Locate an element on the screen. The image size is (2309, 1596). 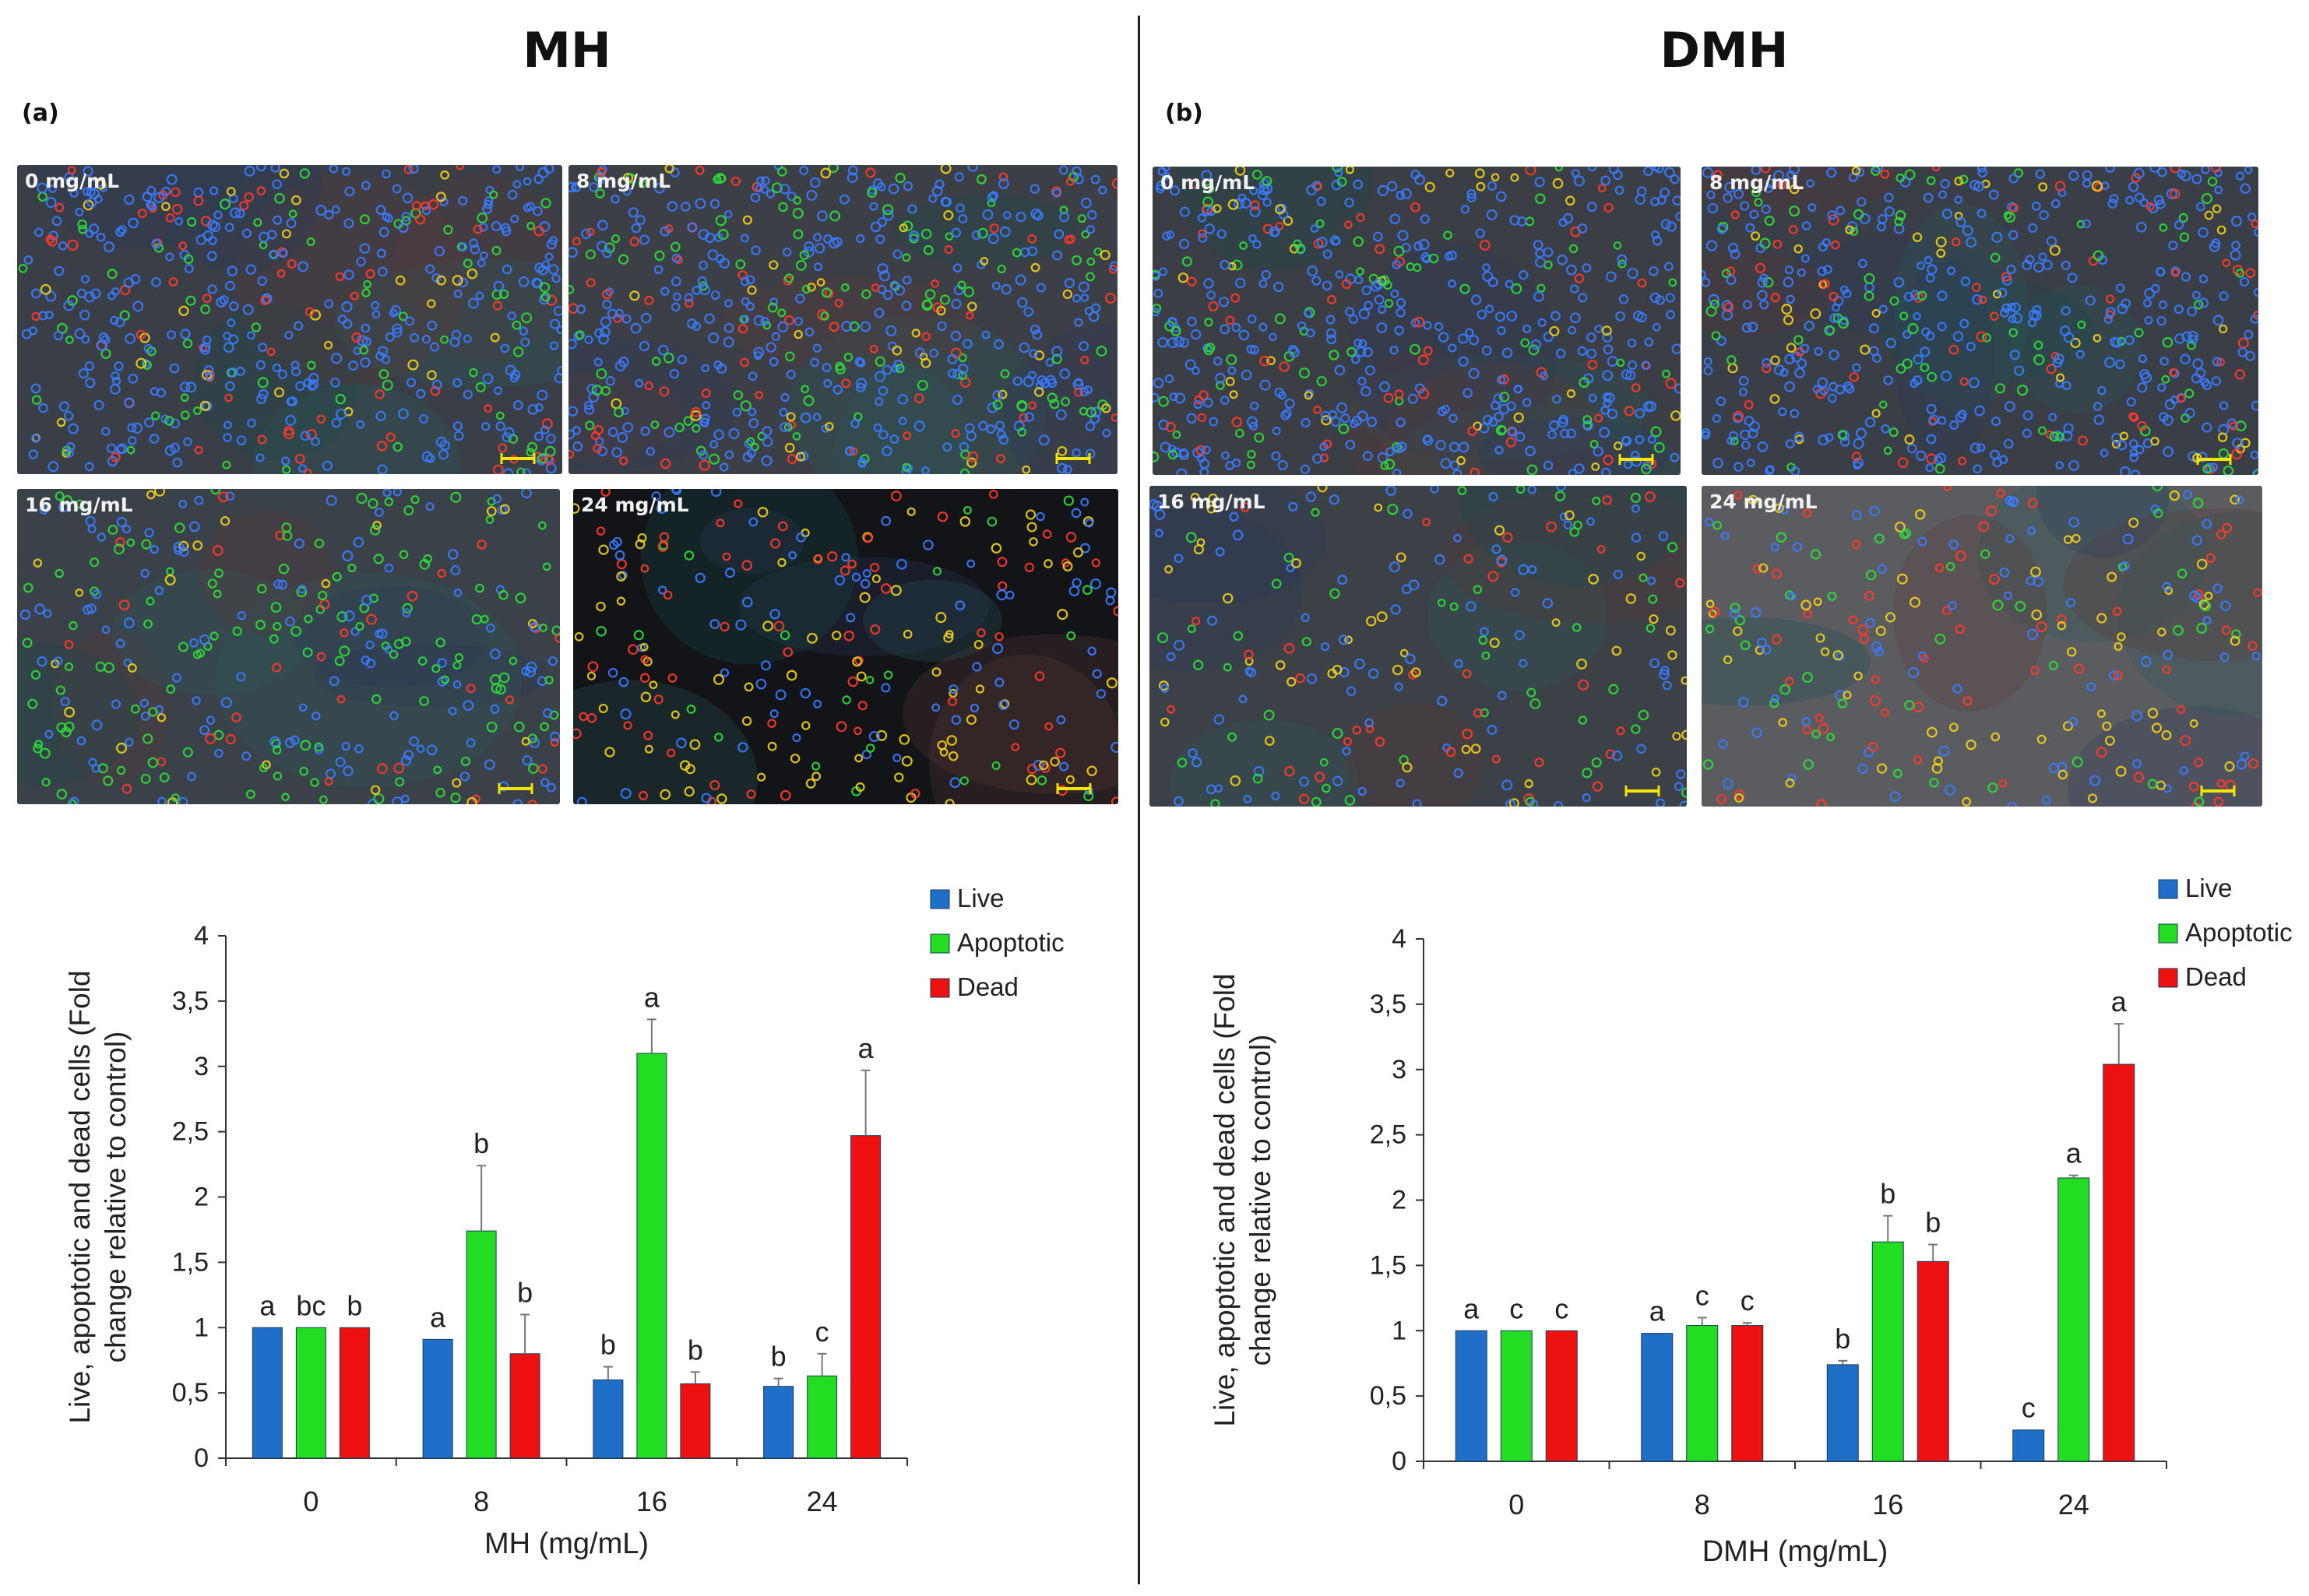
y-tick-label: 1,5 is located at coordinates (1388, 1265).